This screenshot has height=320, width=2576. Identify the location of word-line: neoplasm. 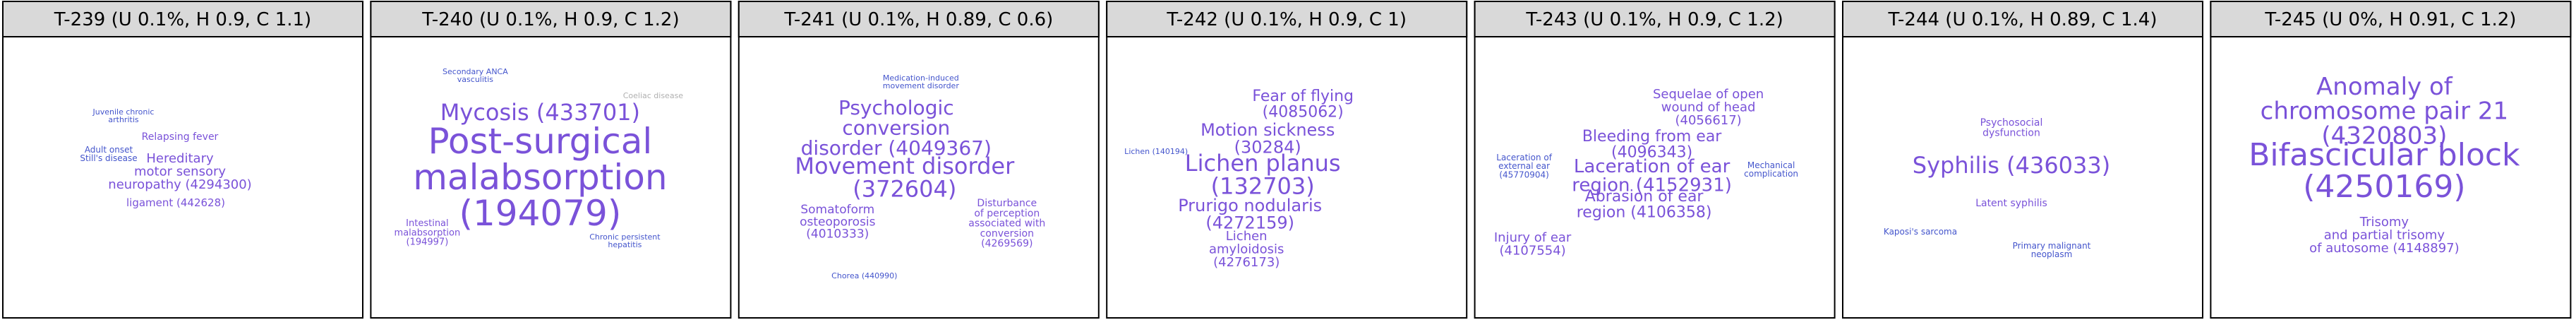
(2052, 254).